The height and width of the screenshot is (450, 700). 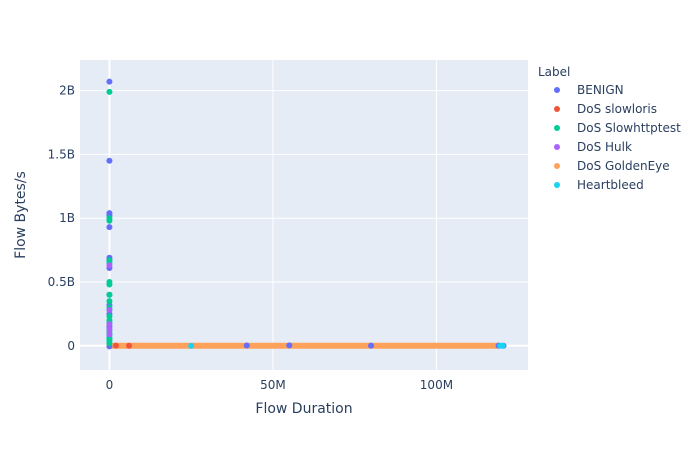 I want to click on y-axis-ticks: 0 0.5B 1B 1.5B 2B, so click(x=61, y=218).